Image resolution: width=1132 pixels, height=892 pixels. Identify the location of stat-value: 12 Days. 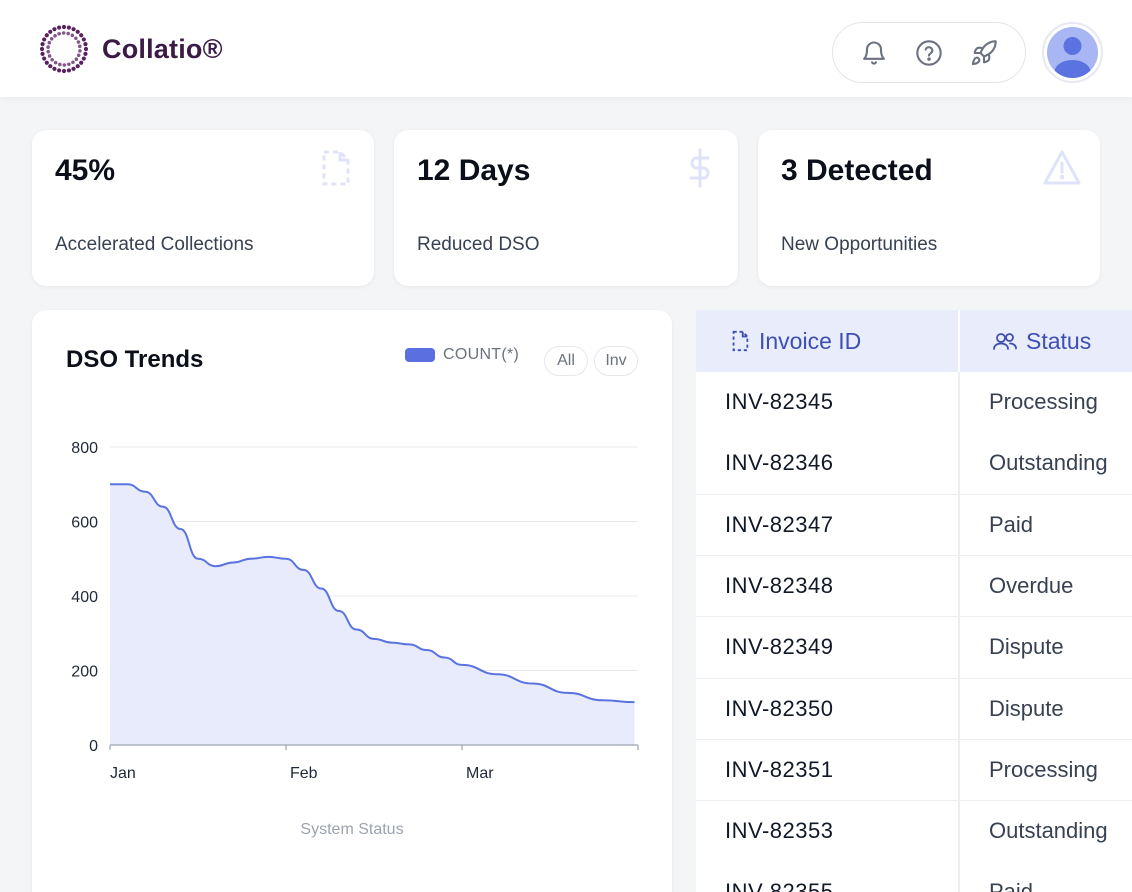
(474, 170).